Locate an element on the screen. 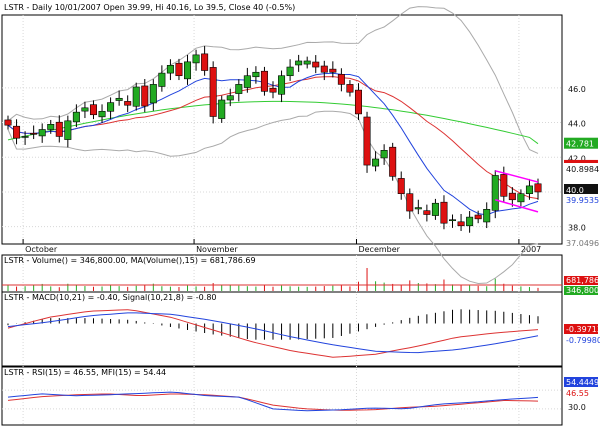 The width and height of the screenshot is (600, 431). rsi-label-bg is located at coordinates (581, 382).